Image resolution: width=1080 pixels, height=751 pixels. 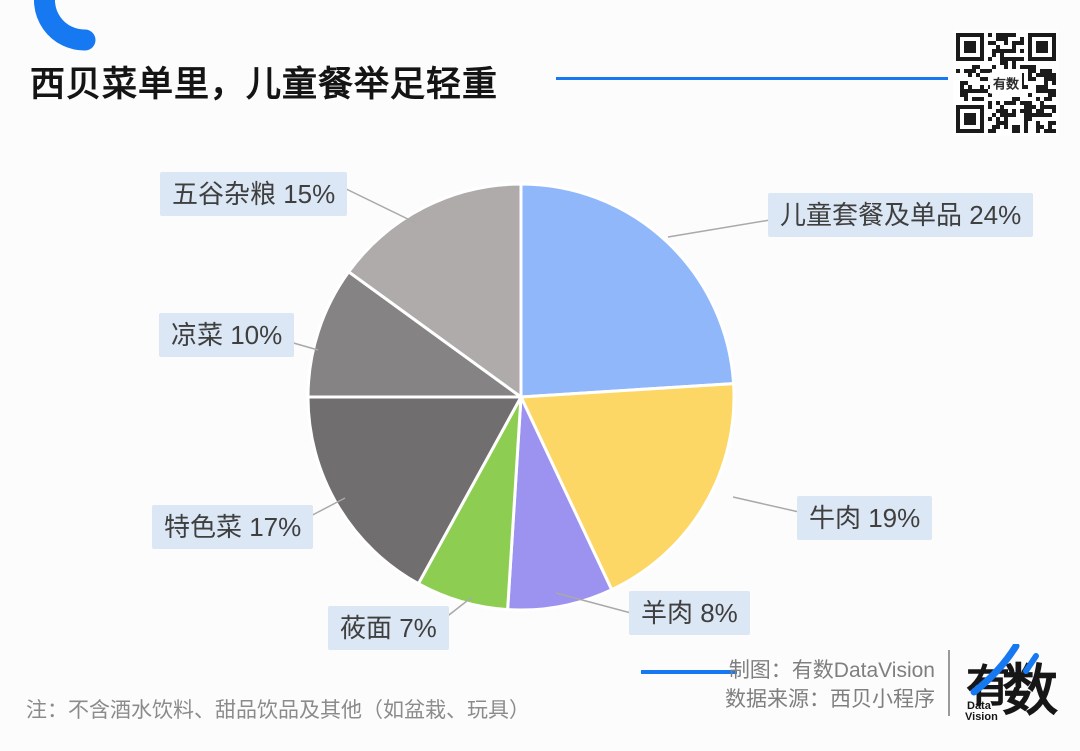 What do you see at coordinates (979, 706) in the screenshot?
I see `logo-sub-data: Data` at bounding box center [979, 706].